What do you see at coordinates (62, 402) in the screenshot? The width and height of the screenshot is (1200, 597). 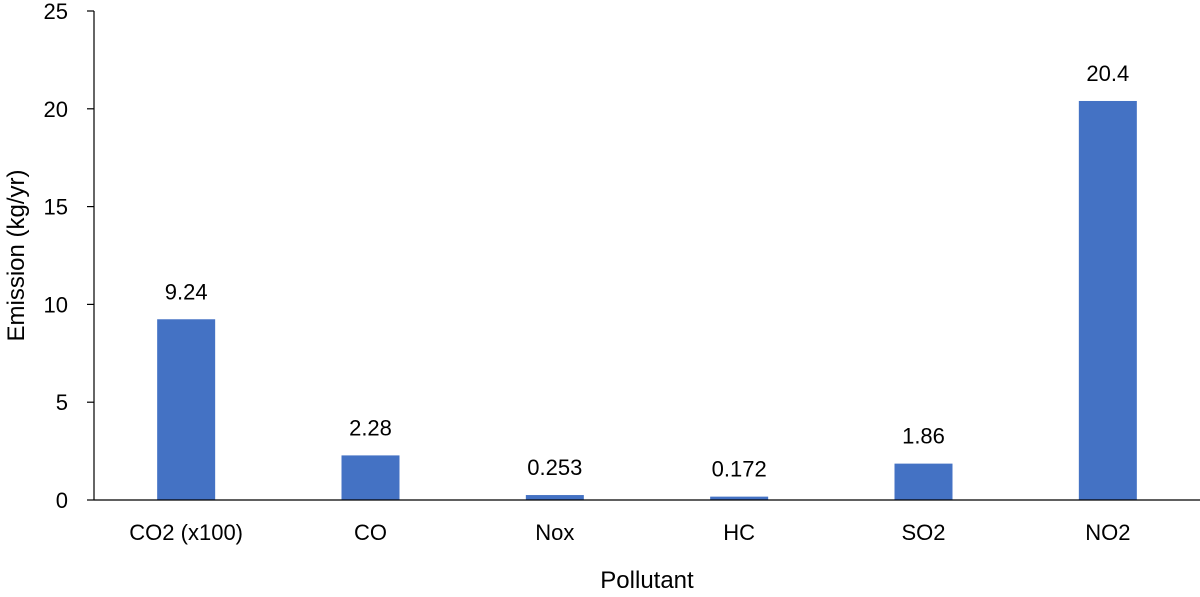 I see `y-tick-label: 5` at bounding box center [62, 402].